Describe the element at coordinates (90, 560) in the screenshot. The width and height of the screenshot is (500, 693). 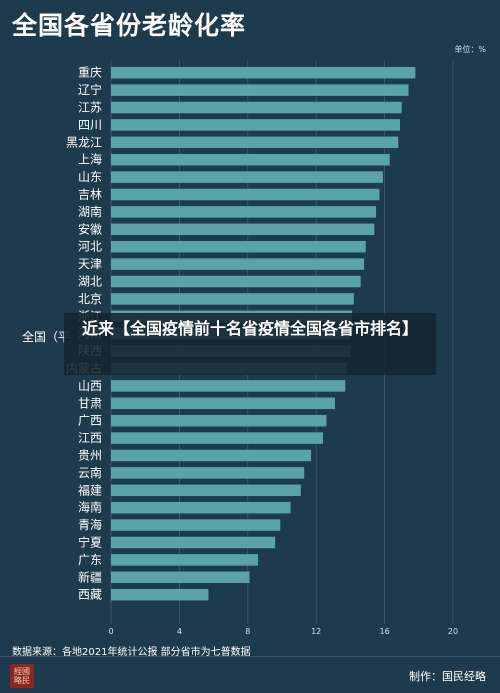
I see `category-label: 广东` at that location.